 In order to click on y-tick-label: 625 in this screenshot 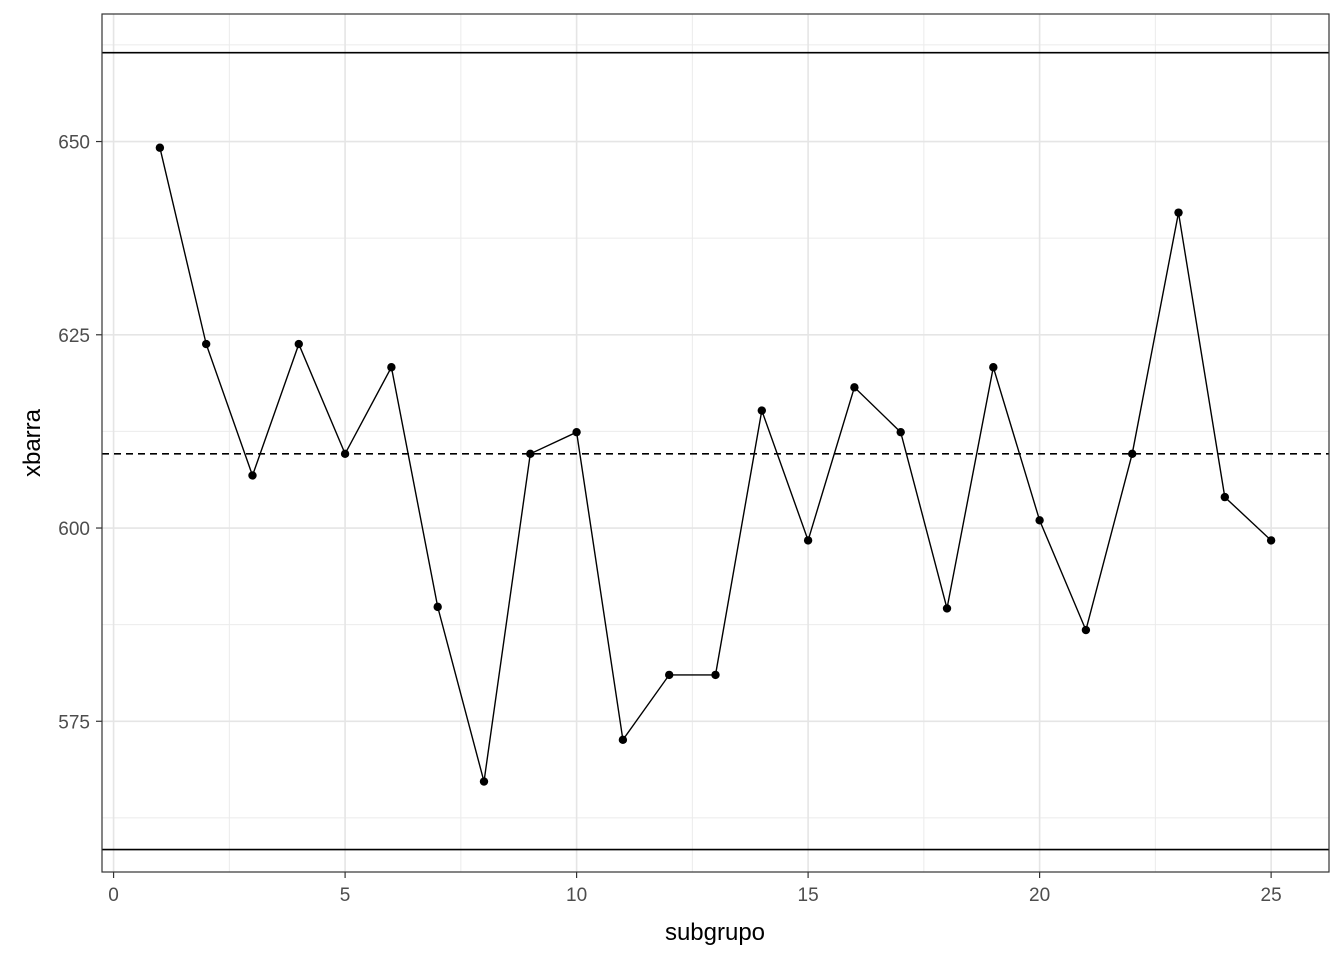, I will do `click(74, 336)`.